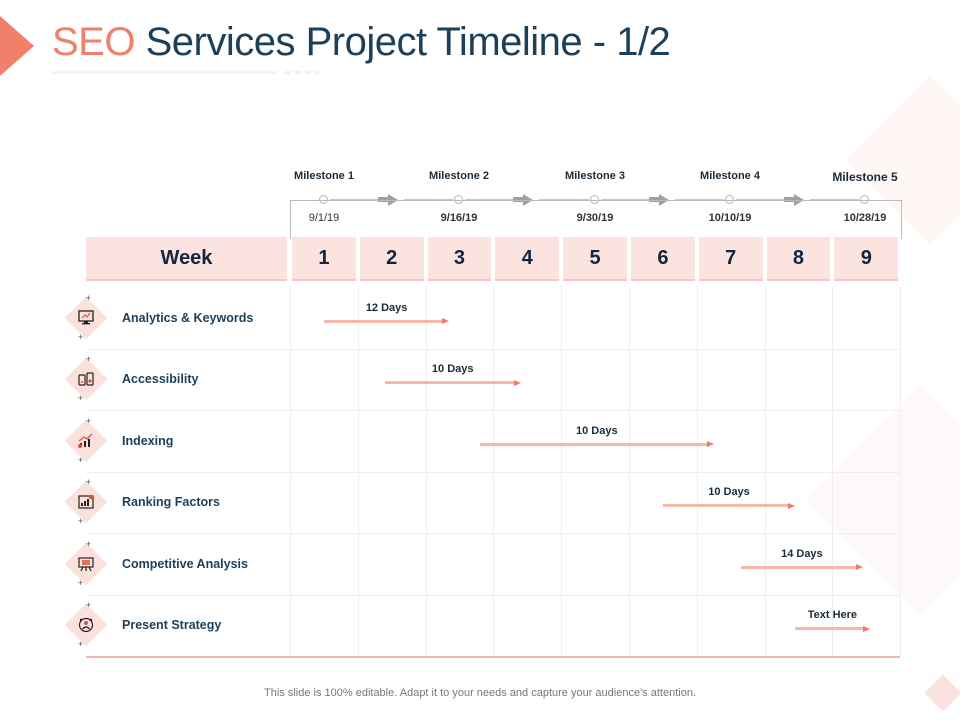 The width and height of the screenshot is (960, 720). I want to click on task-duration-label: 14 Days, so click(802, 553).